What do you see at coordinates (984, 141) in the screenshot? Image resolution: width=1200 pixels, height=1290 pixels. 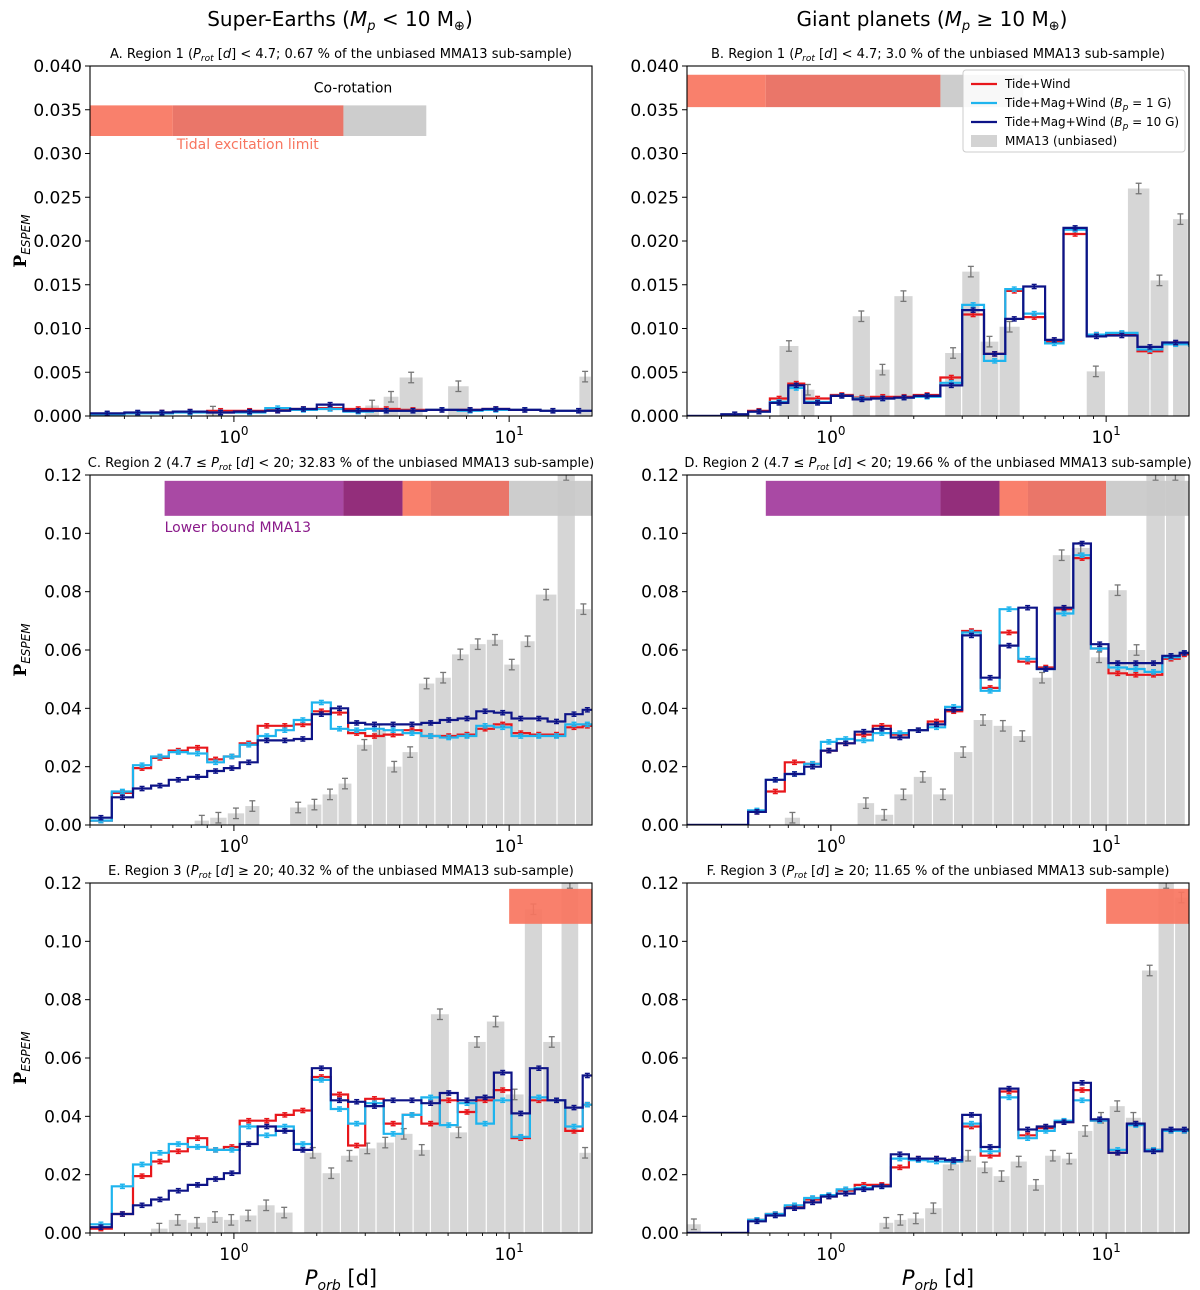 I see `legend-swatch` at bounding box center [984, 141].